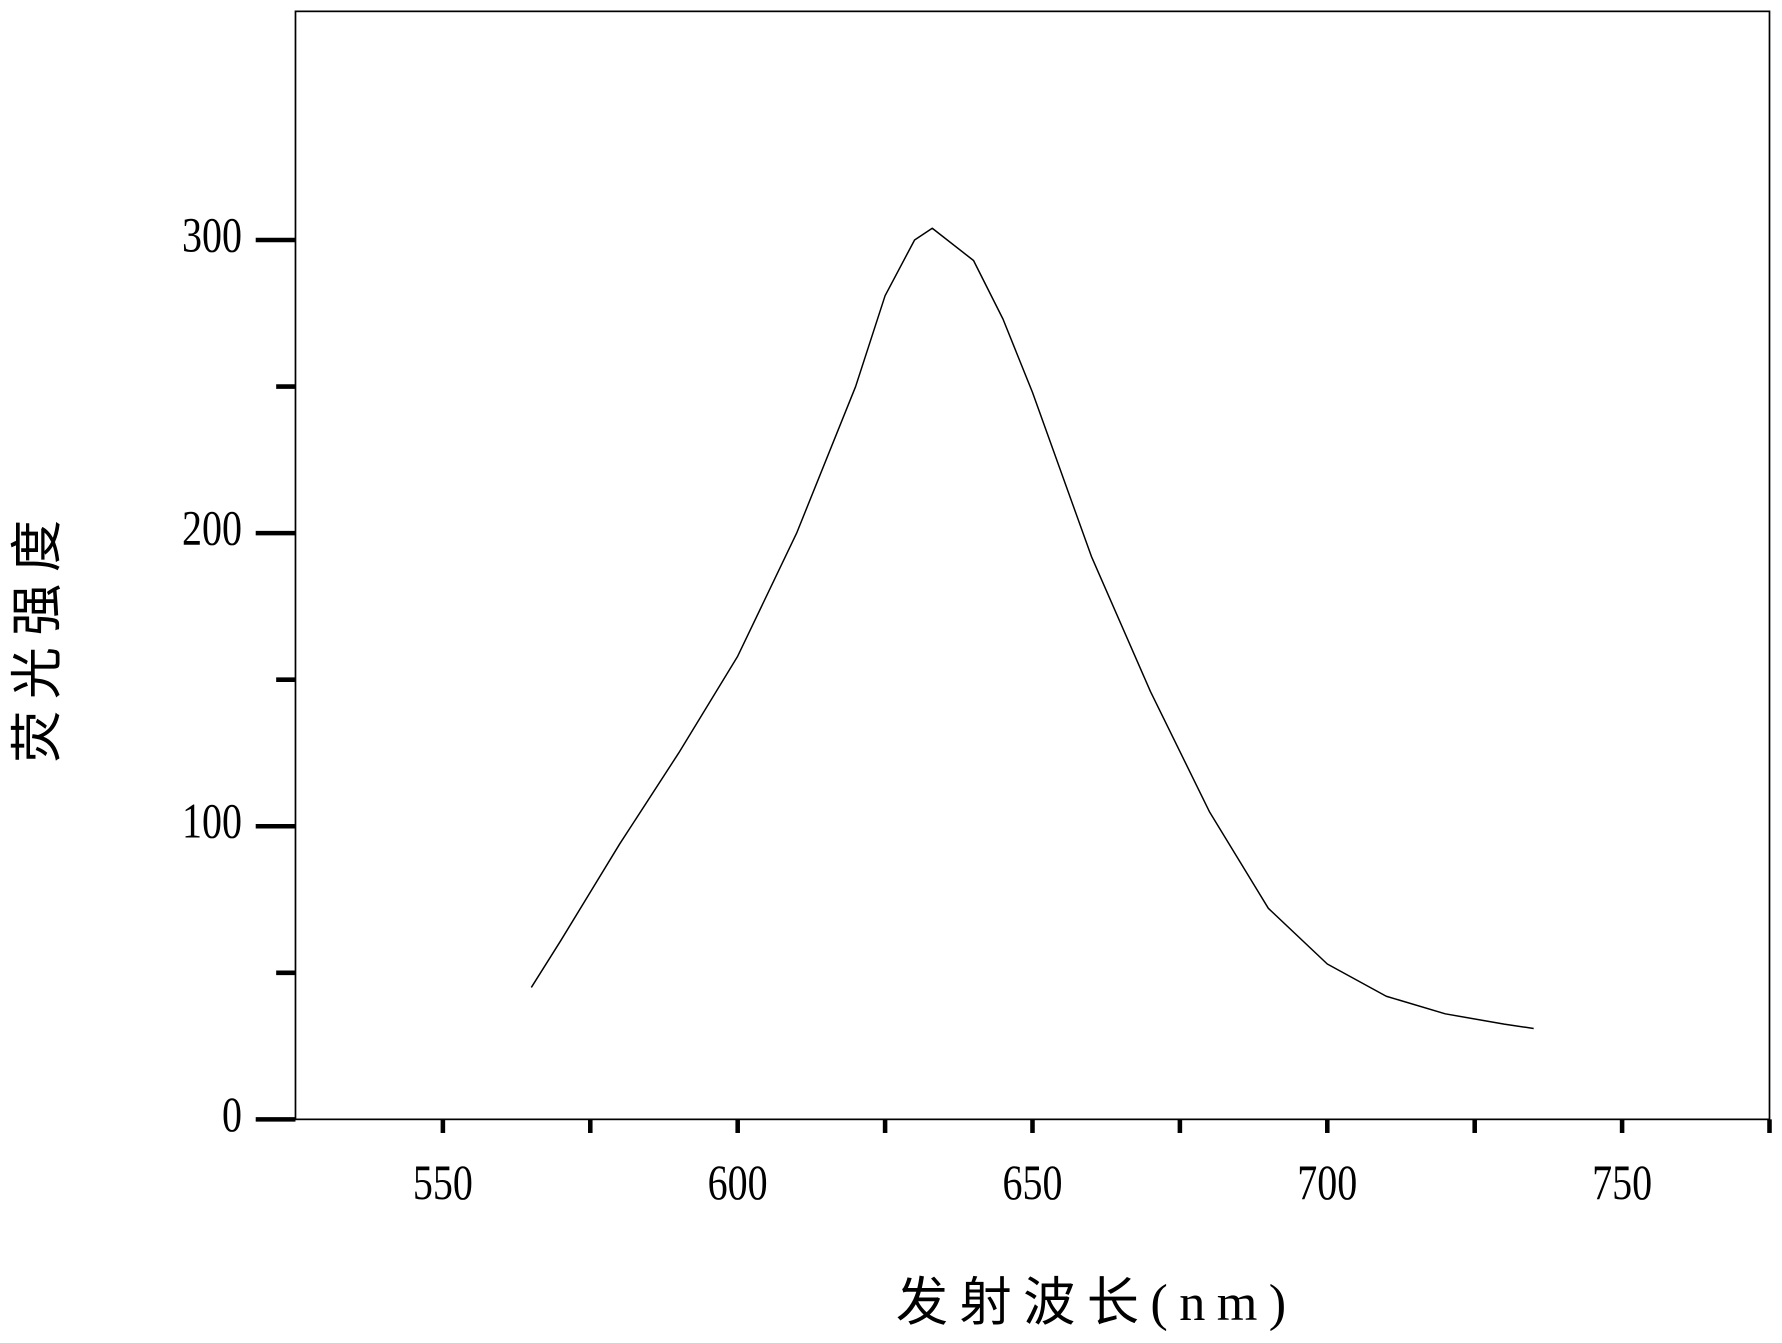 This screenshot has width=1782, height=1343. I want to click on x-tick-label: 650, so click(1032, 1182).